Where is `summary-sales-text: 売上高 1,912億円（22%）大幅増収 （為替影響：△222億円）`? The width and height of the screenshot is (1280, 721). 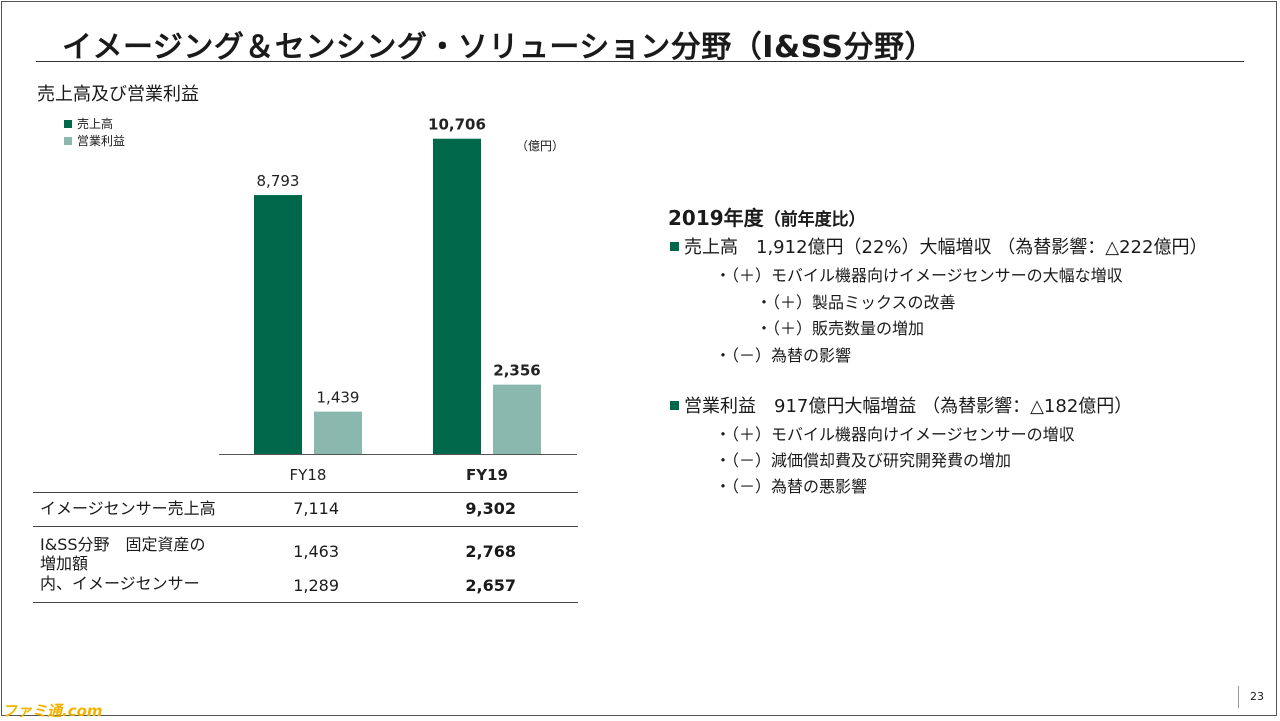
summary-sales-text: 売上高 1,912億円（22%）大幅増収 （為替影響：△222億円） is located at coordinates (946, 247).